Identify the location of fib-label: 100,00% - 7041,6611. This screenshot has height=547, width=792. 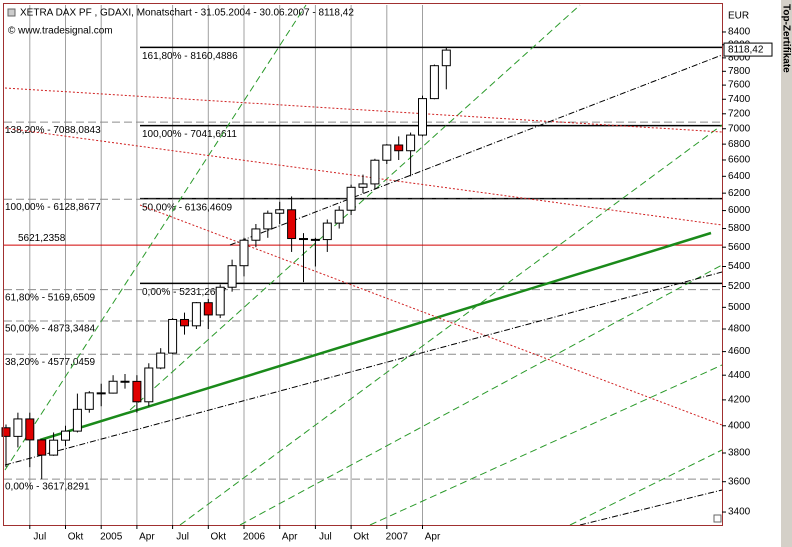
(189, 134).